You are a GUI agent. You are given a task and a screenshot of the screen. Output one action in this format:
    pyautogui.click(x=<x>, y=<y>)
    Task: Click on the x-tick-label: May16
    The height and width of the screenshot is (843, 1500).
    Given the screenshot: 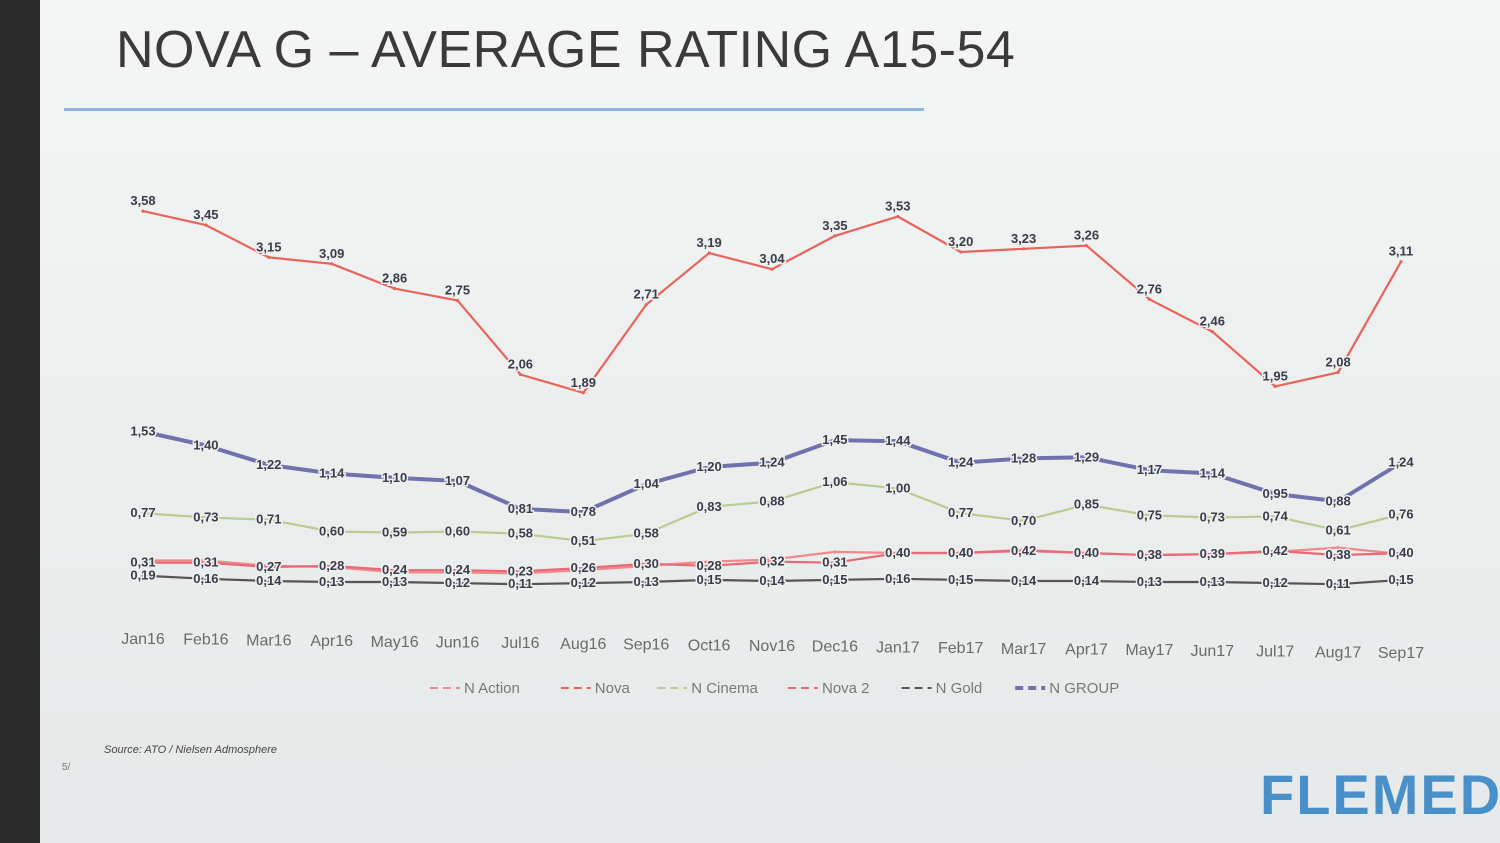 What is the action you would take?
    pyautogui.click(x=395, y=642)
    